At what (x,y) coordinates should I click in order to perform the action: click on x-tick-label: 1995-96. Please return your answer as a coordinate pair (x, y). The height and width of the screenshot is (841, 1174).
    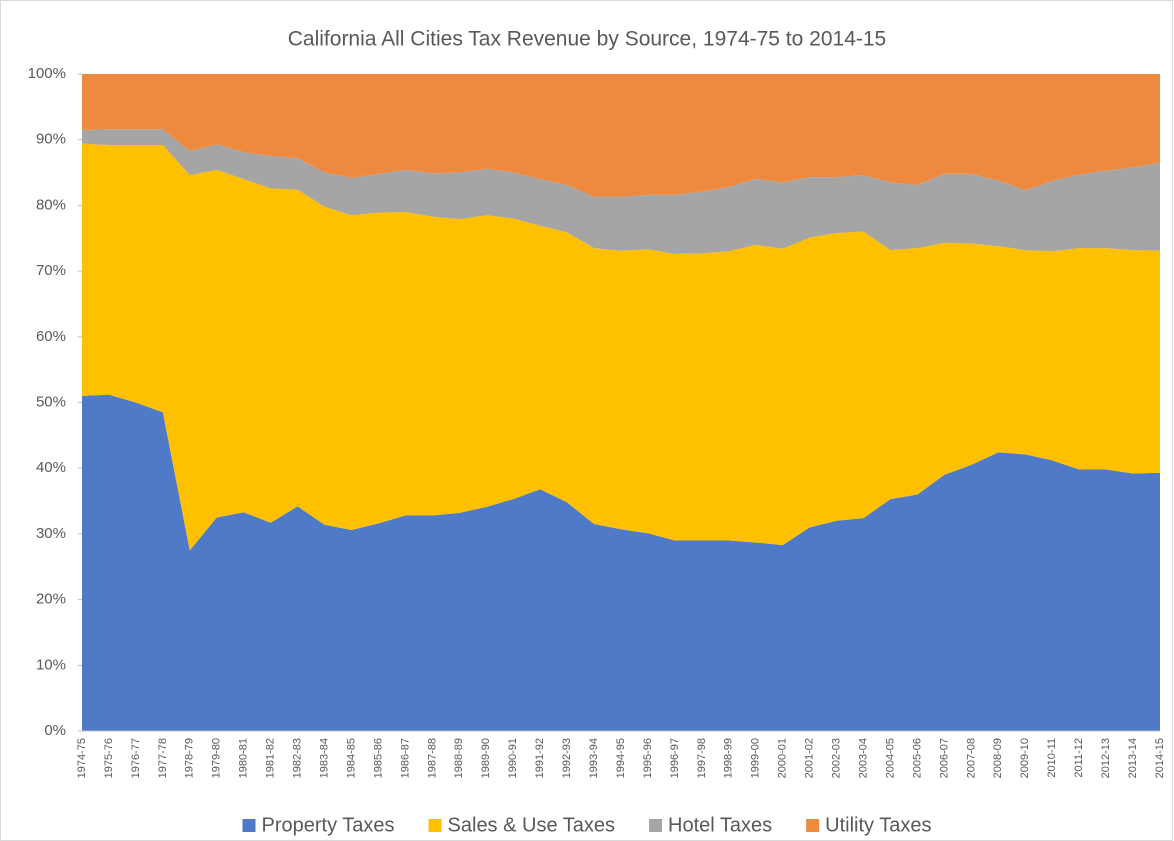
    Looking at the image, I should click on (648, 758).